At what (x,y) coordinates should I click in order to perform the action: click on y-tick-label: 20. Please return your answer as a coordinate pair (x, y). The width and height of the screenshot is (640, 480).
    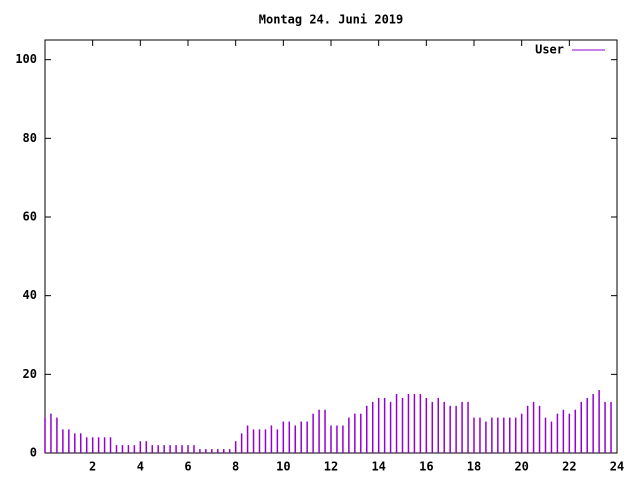
    Looking at the image, I should click on (30, 374).